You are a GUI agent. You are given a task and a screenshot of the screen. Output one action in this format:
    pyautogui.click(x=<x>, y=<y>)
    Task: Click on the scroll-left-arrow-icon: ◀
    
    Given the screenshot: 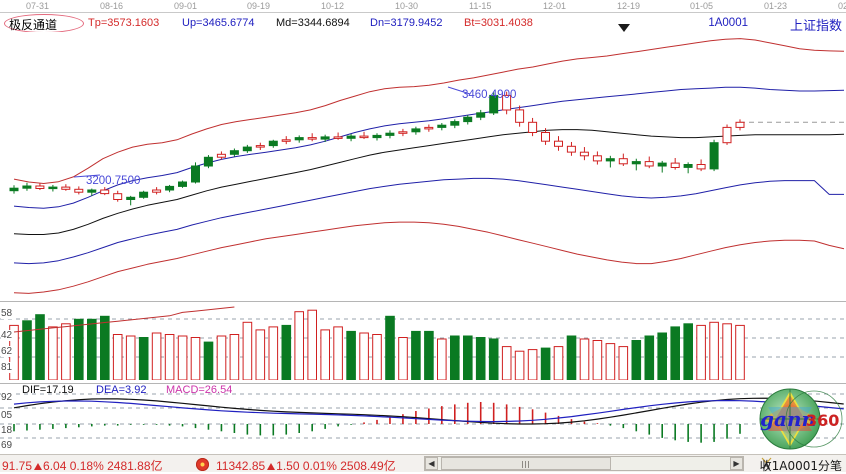 What is the action you would take?
    pyautogui.click(x=431, y=463)
    